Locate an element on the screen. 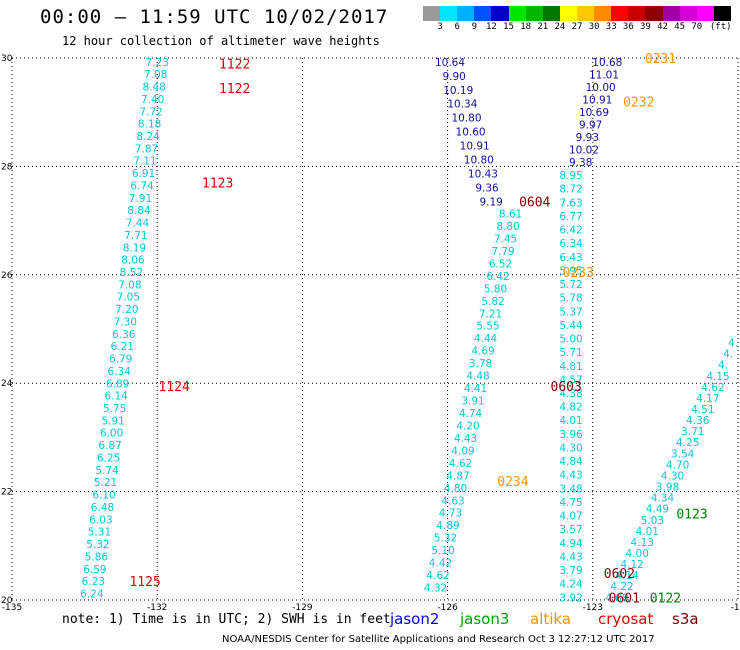 This screenshot has width=740, height=650. wave-height-value: 6.34 is located at coordinates (571, 244).